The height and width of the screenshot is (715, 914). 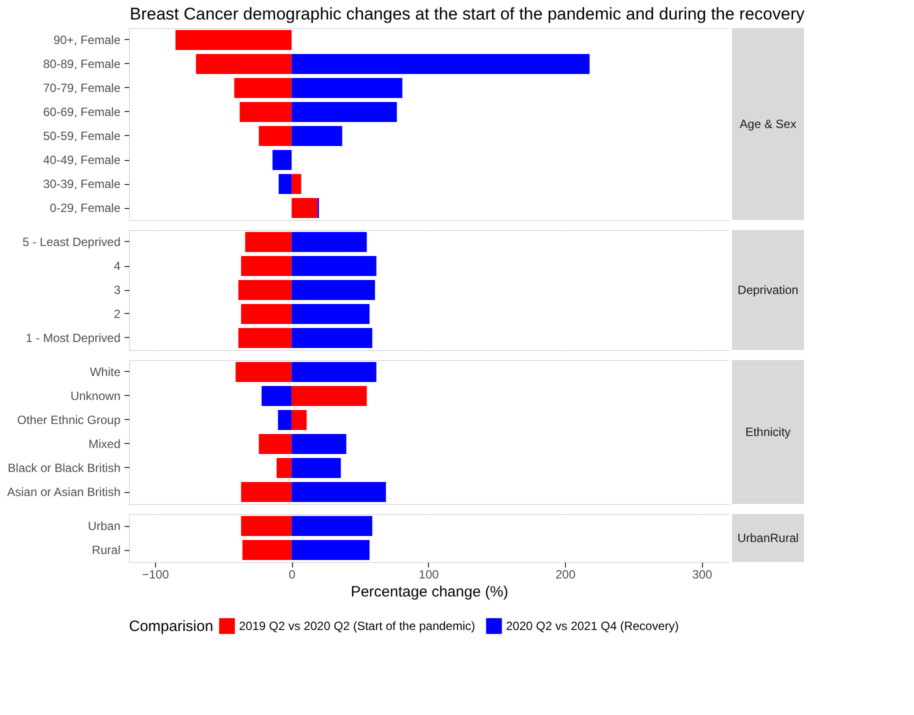 What do you see at coordinates (64, 468) in the screenshot?
I see `y-tick-label: Black or Black British` at bounding box center [64, 468].